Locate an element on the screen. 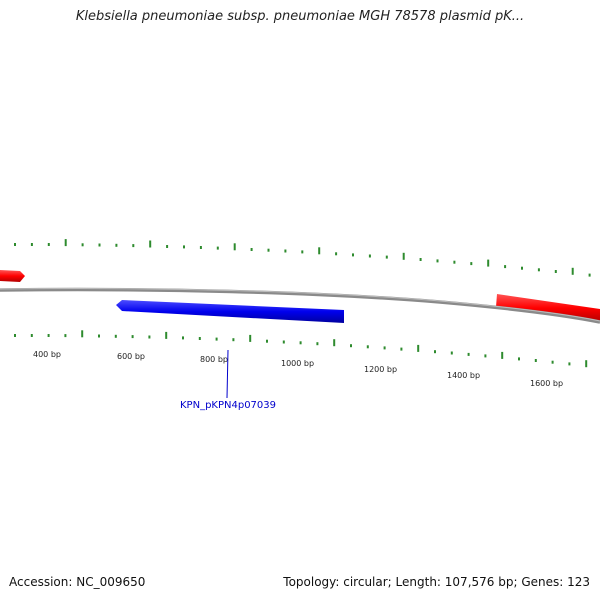 The image size is (600, 600). backbone-highlight is located at coordinates (300, 305).